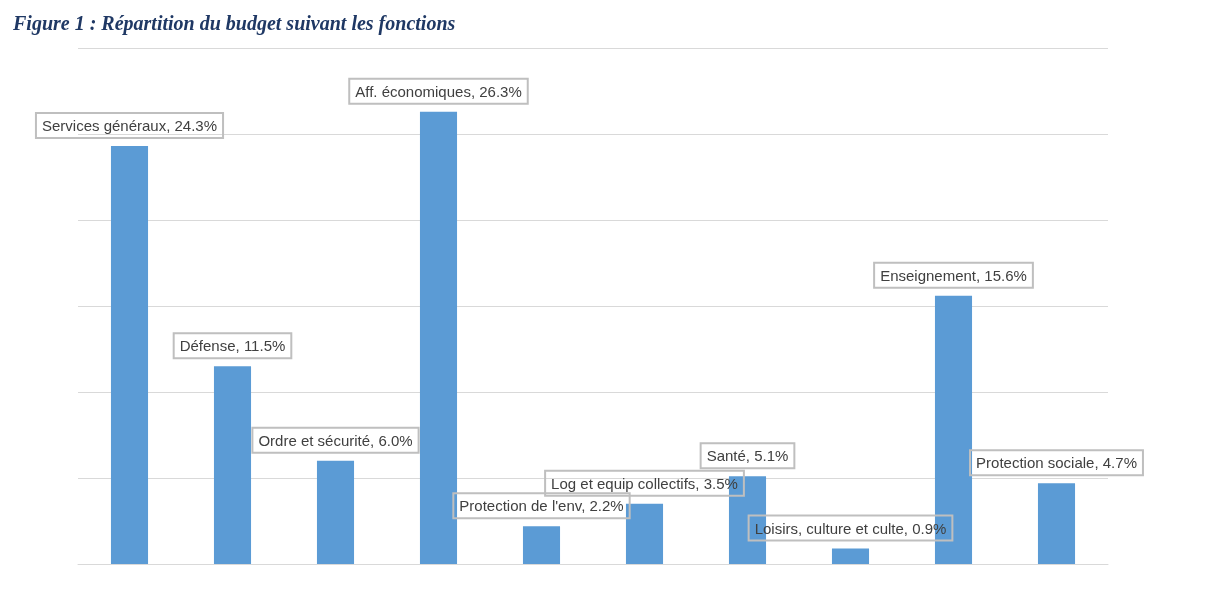 The image size is (1209, 595). What do you see at coordinates (541, 506) in the screenshot?
I see `data-label: Protection de l'env, 2.2%` at bounding box center [541, 506].